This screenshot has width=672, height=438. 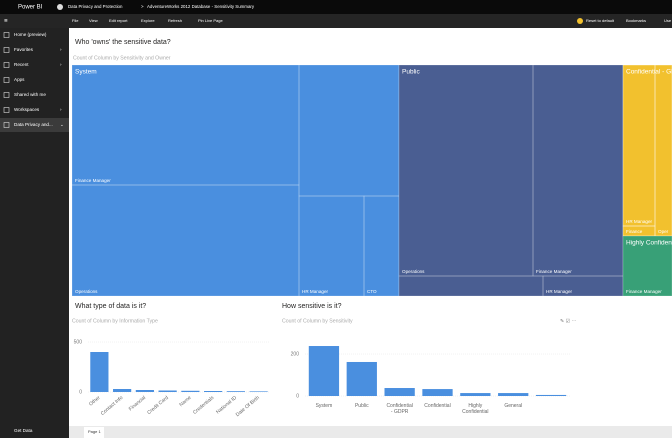 What do you see at coordinates (62, 124) in the screenshot?
I see `nav-chevron: ⌄` at bounding box center [62, 124].